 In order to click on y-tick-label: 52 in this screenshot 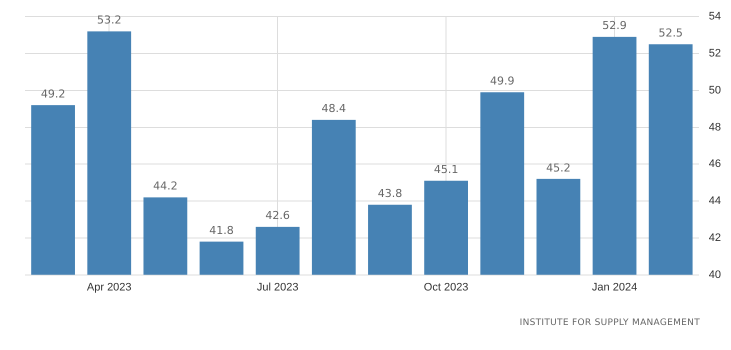, I will do `click(715, 54)`.